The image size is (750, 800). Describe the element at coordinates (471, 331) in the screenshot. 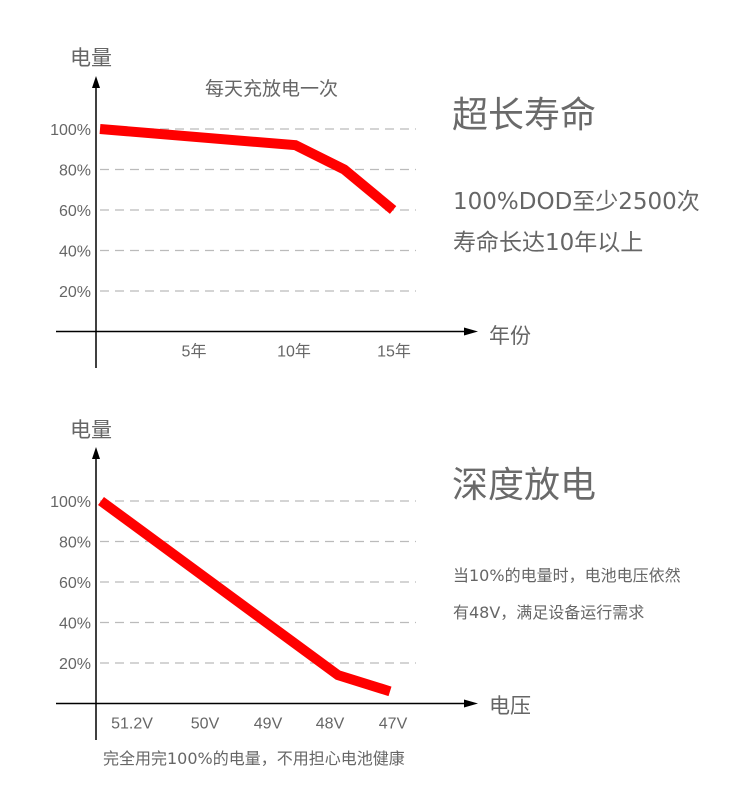

I see `chart1-x-axis-arrow` at that location.